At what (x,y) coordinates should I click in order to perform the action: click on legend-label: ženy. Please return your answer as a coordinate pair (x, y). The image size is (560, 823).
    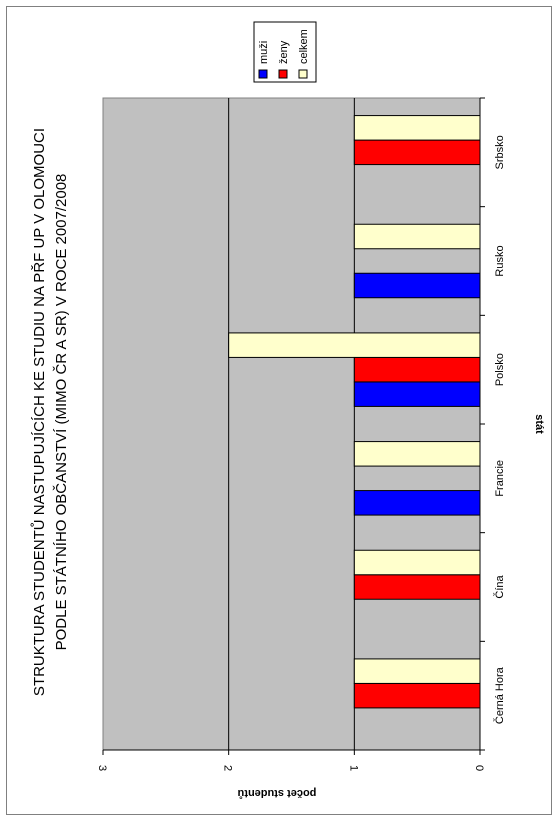
    Looking at the image, I should click on (284, 52).